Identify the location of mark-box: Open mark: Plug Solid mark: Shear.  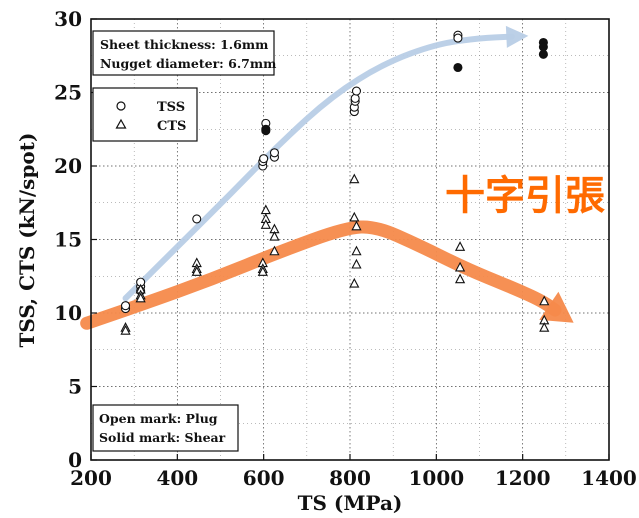
(165, 428).